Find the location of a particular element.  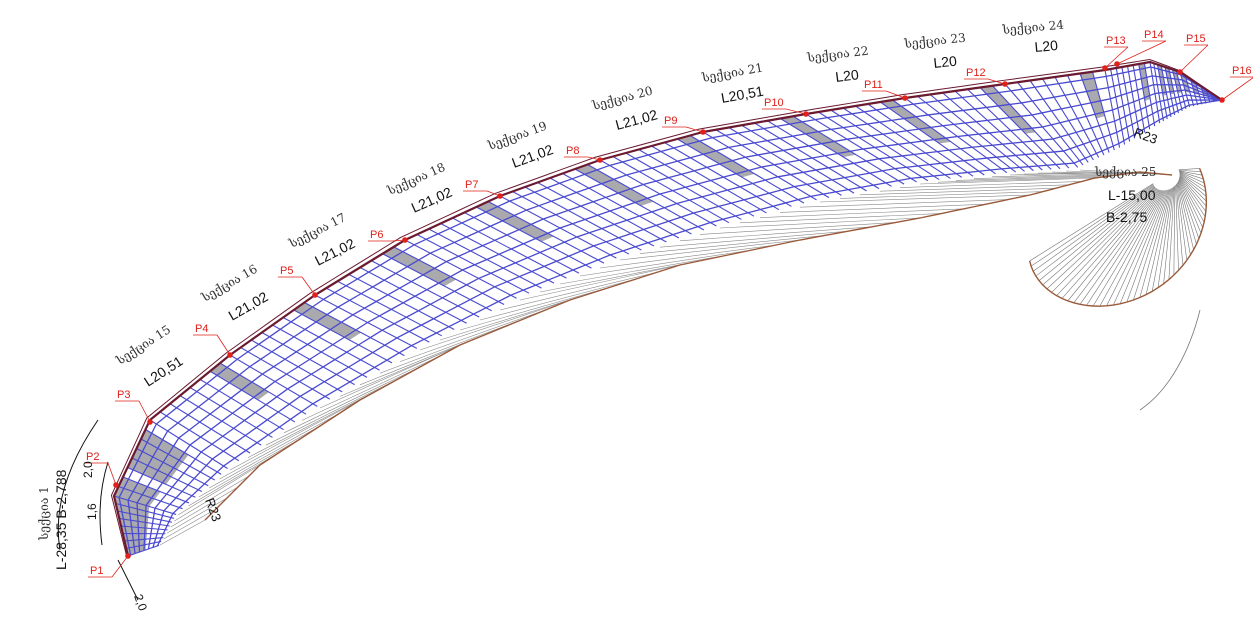

point-label: P14 is located at coordinates (1154, 35).